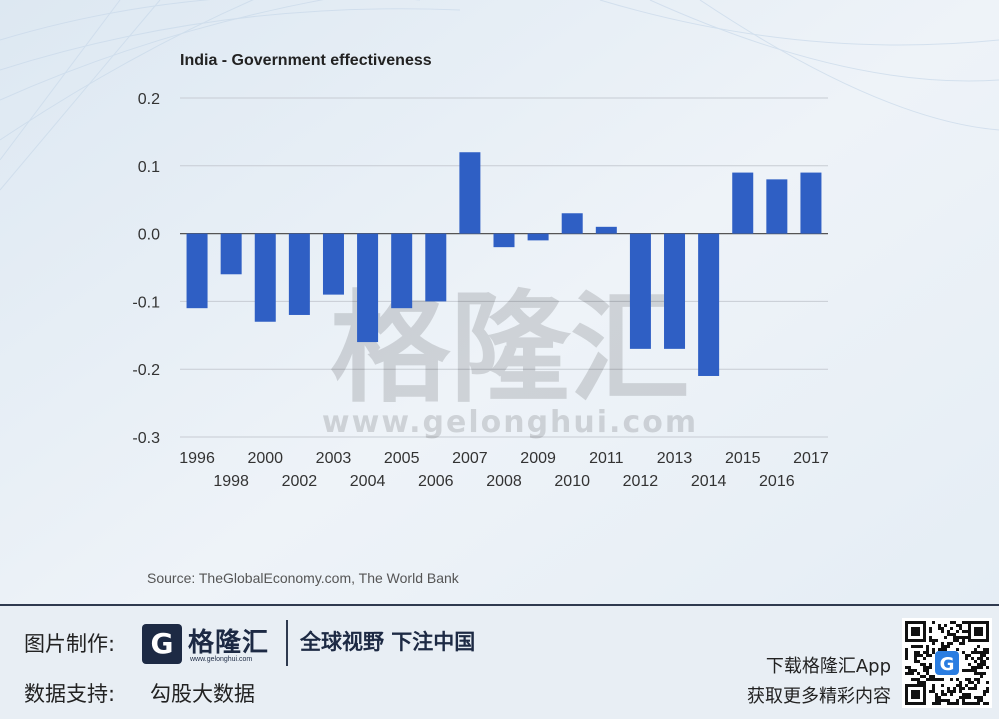 Image resolution: width=999 pixels, height=719 pixels. Describe the element at coordinates (606, 230) in the screenshot. I see `bar-2011` at that location.